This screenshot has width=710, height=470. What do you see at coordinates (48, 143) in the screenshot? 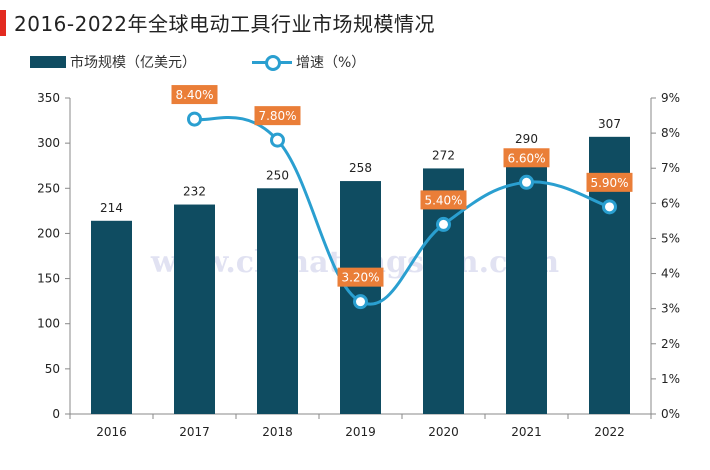
I see `left-tick-label: 300` at bounding box center [48, 143].